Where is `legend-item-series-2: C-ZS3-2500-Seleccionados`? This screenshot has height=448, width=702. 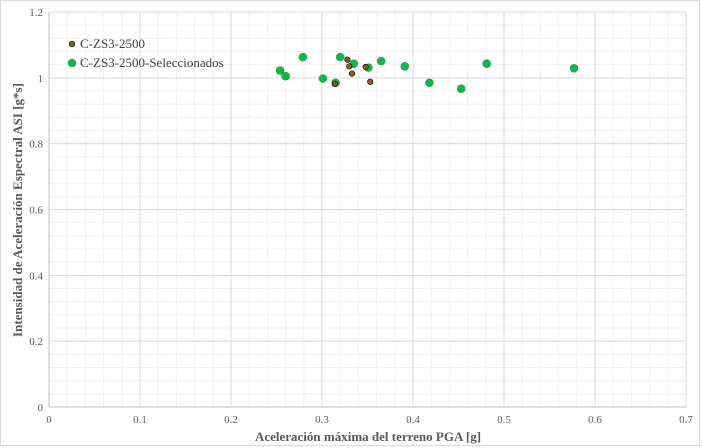 legend-item-series-2: C-ZS3-2500-Seleccionados is located at coordinates (145, 62).